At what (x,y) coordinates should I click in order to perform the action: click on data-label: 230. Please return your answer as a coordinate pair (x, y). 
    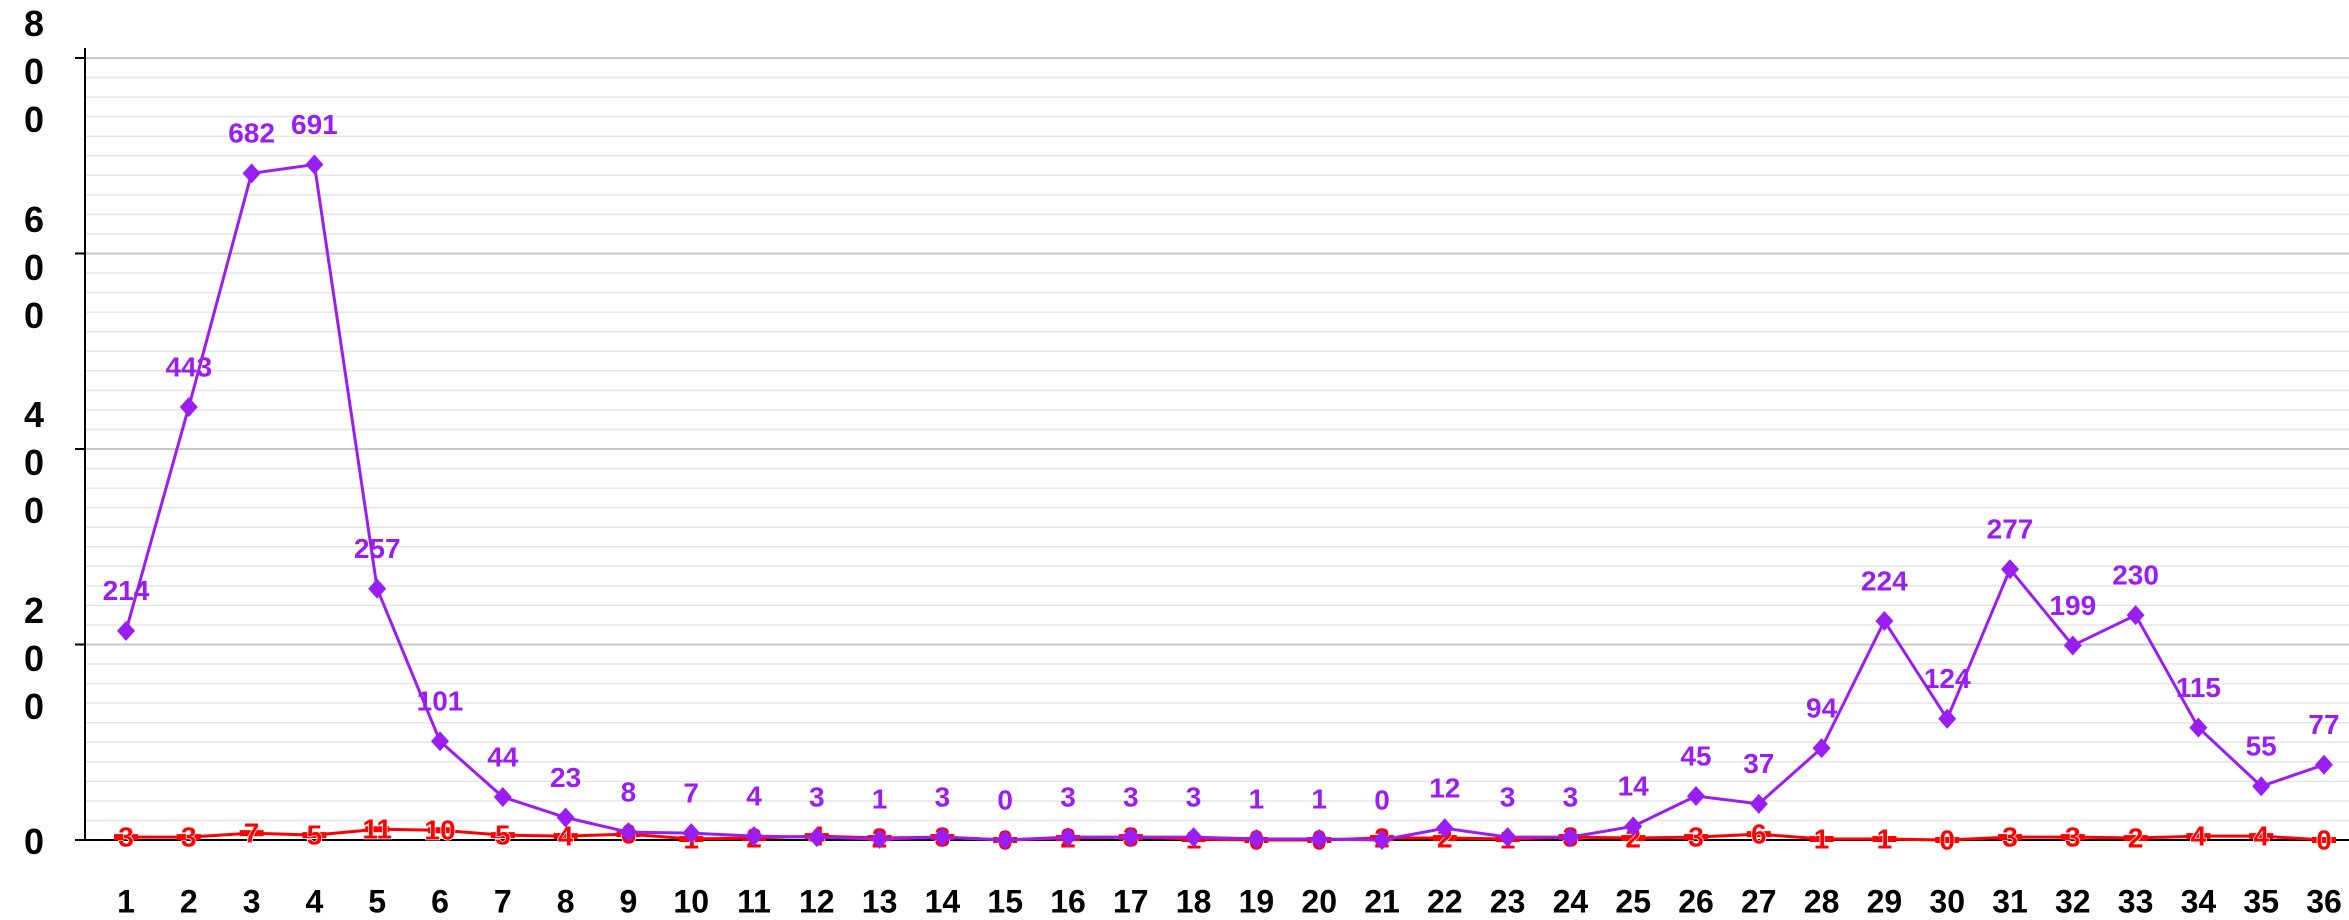
    Looking at the image, I should click on (2135, 575).